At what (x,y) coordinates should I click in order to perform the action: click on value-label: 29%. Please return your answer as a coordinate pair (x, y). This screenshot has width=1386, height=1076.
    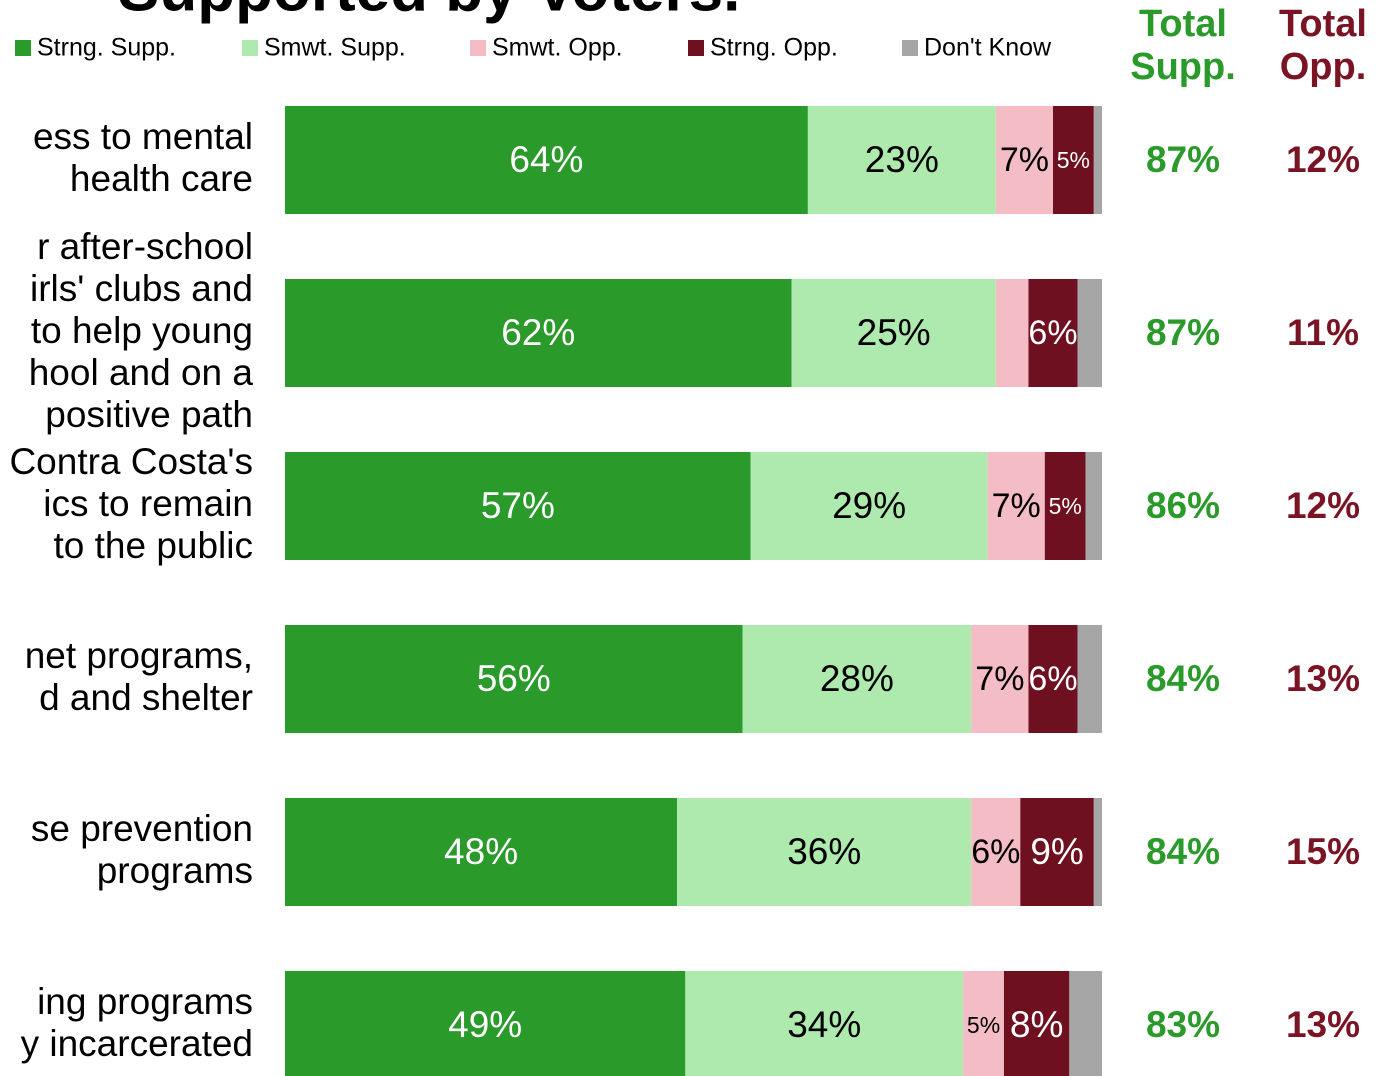
    Looking at the image, I should click on (869, 505).